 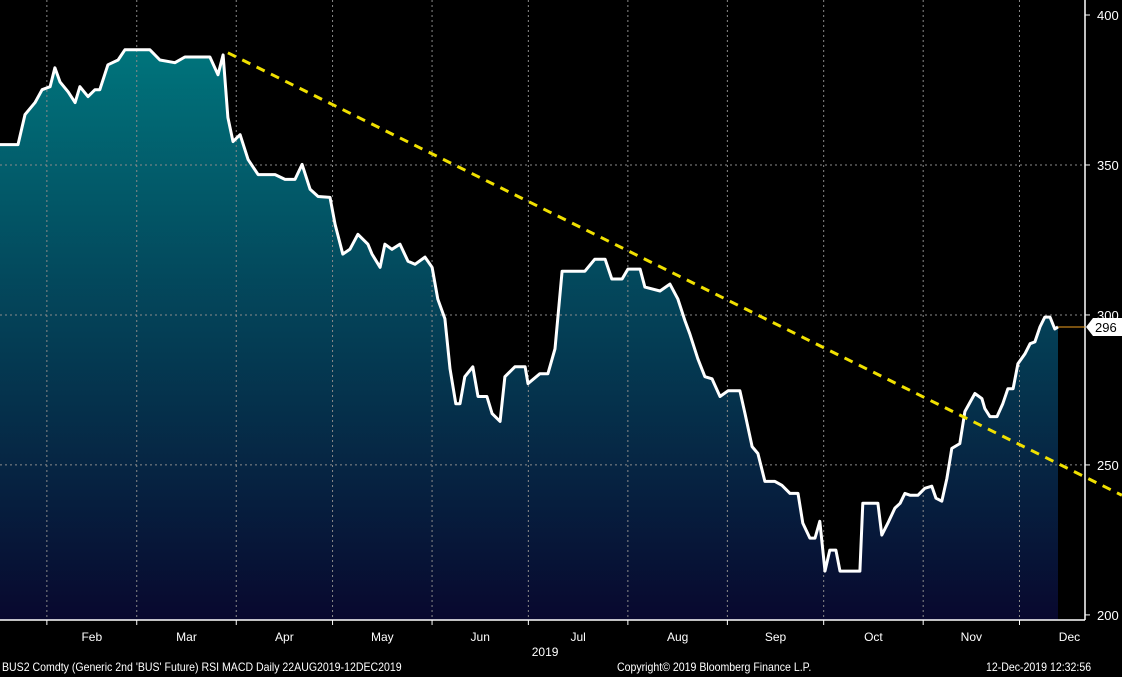 I want to click on y-tick-label: 350, so click(x=1108, y=165).